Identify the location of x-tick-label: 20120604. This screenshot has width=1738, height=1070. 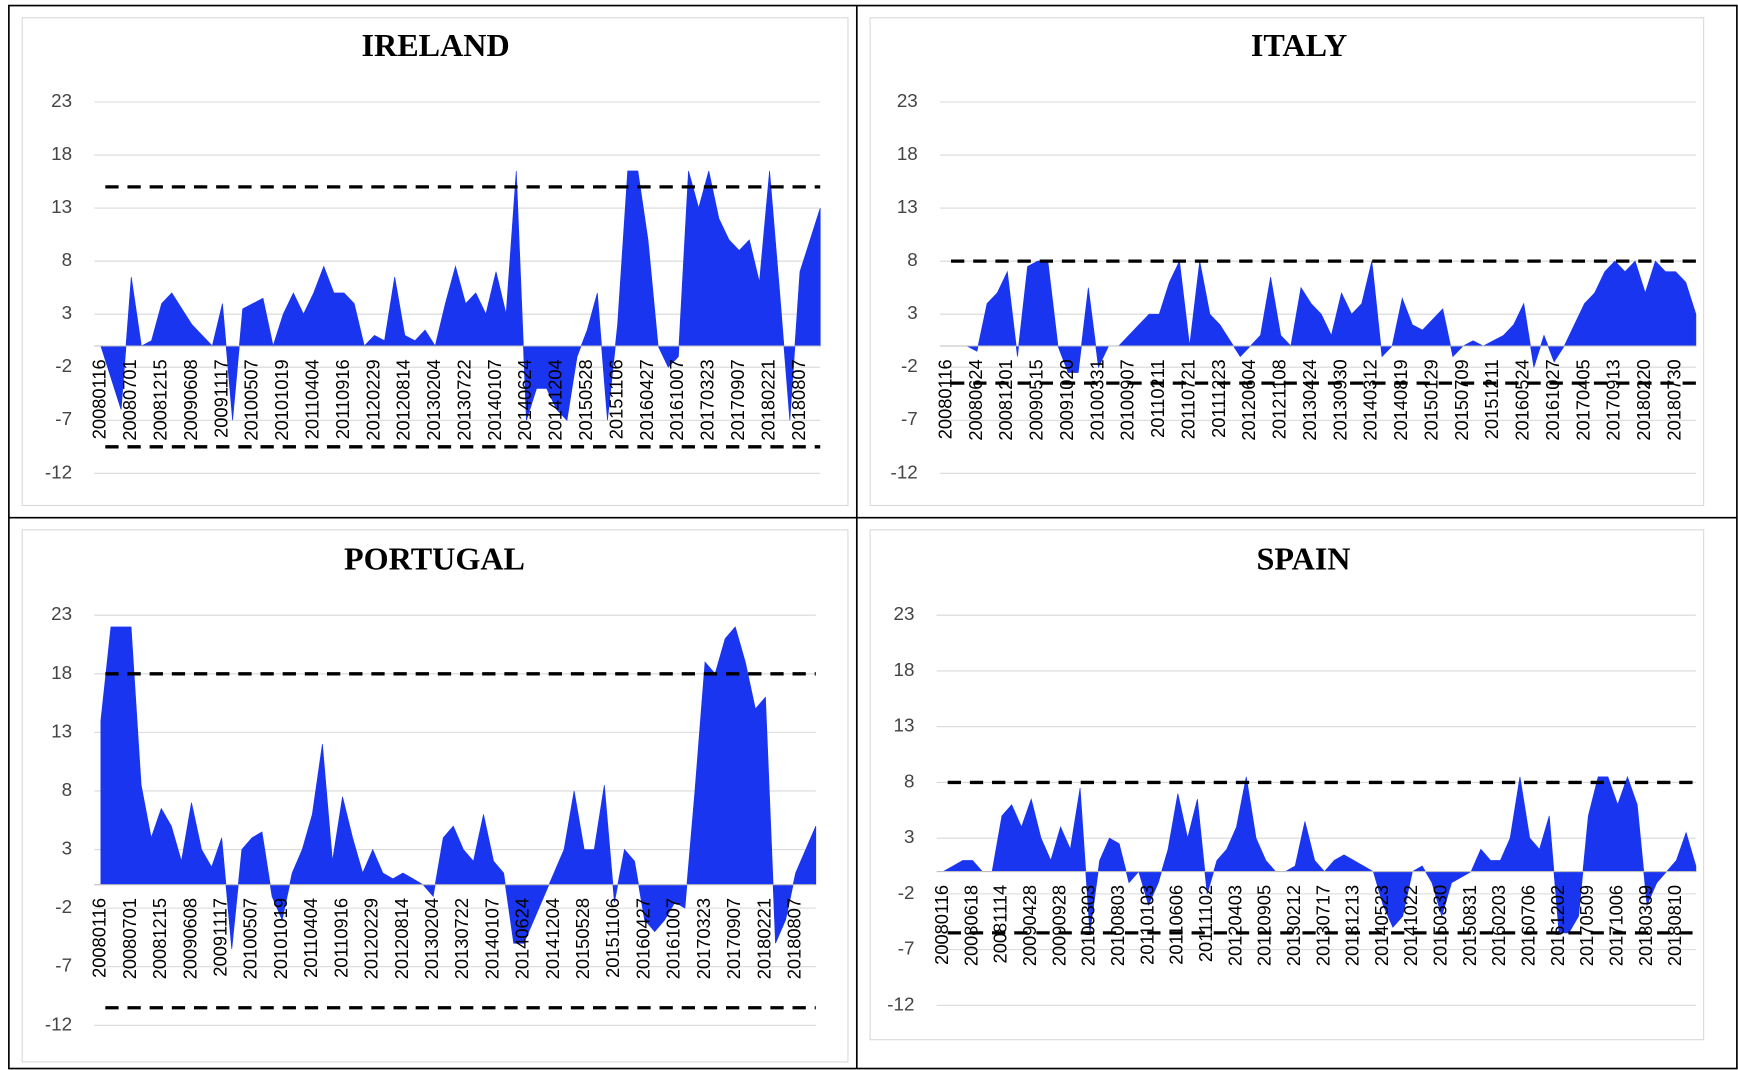
(1248, 399).